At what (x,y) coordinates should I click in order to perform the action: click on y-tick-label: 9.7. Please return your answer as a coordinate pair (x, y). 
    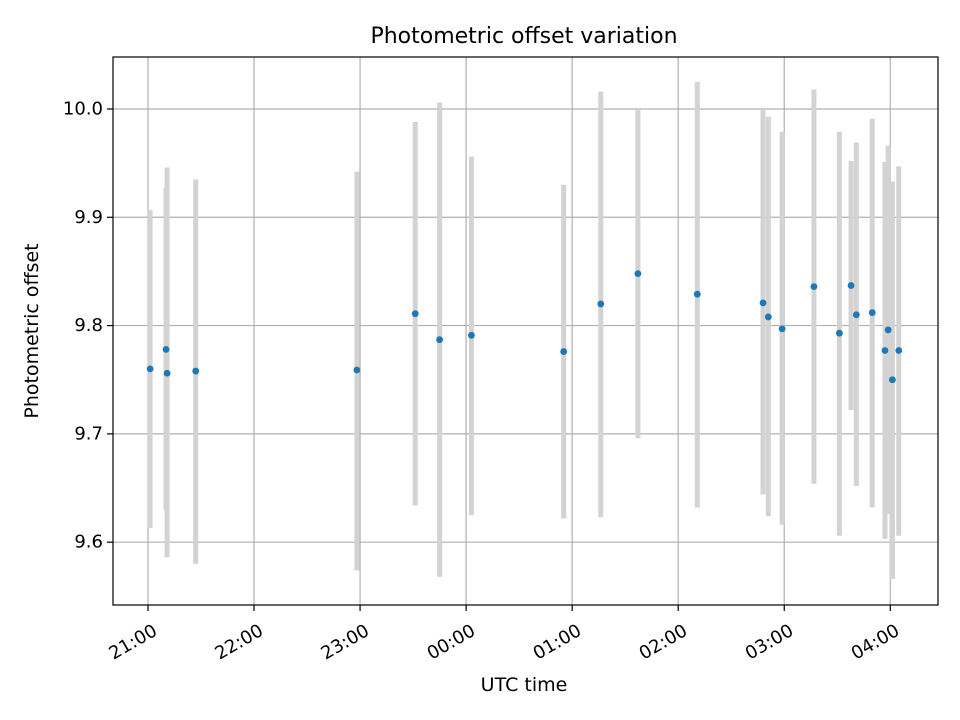
    Looking at the image, I should click on (88, 433).